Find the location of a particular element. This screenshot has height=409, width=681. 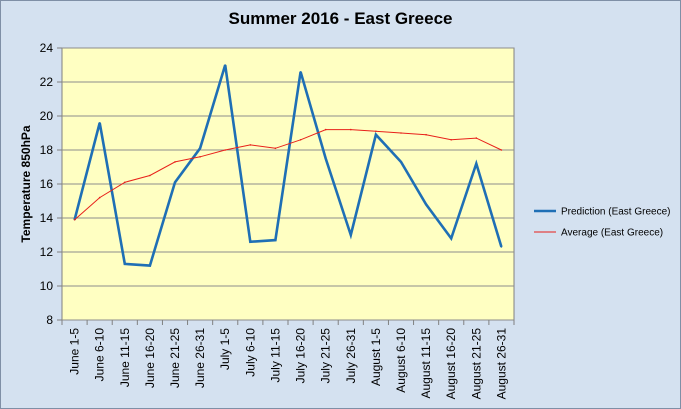

x-tick-label: August 6-10 is located at coordinates (401, 360).